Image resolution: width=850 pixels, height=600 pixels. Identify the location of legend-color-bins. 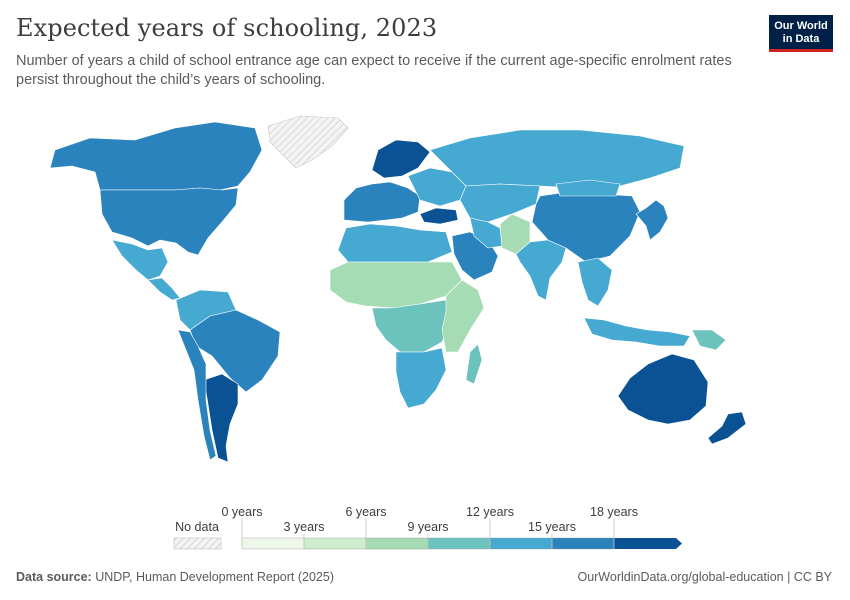
(461, 543).